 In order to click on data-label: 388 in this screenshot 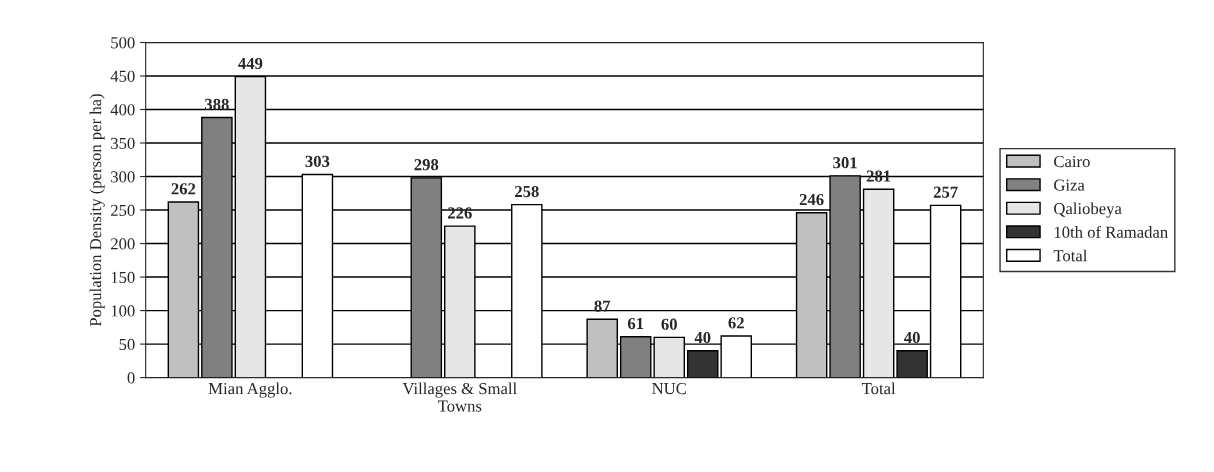, I will do `click(217, 104)`.